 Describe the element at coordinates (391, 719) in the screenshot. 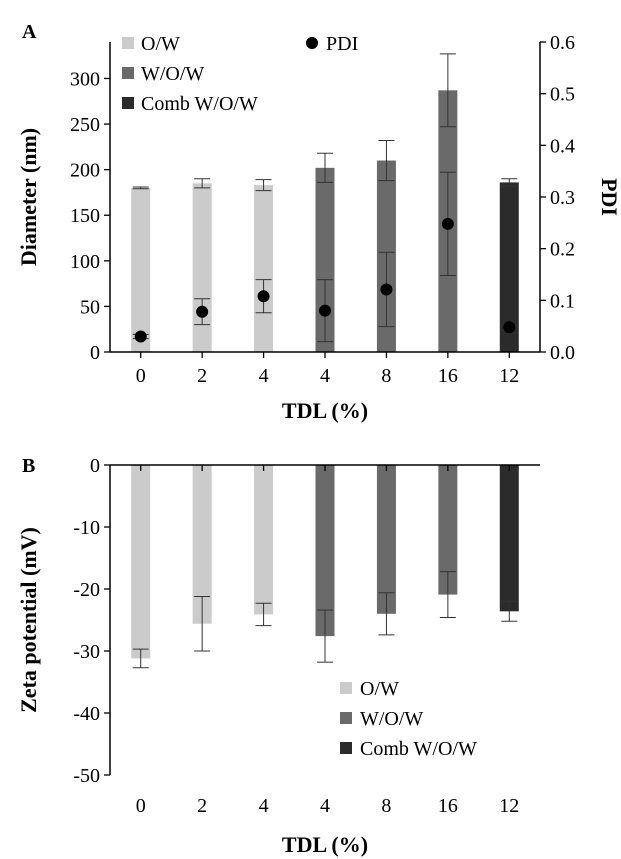

I see `legend-b-label-1: W/O/W` at that location.